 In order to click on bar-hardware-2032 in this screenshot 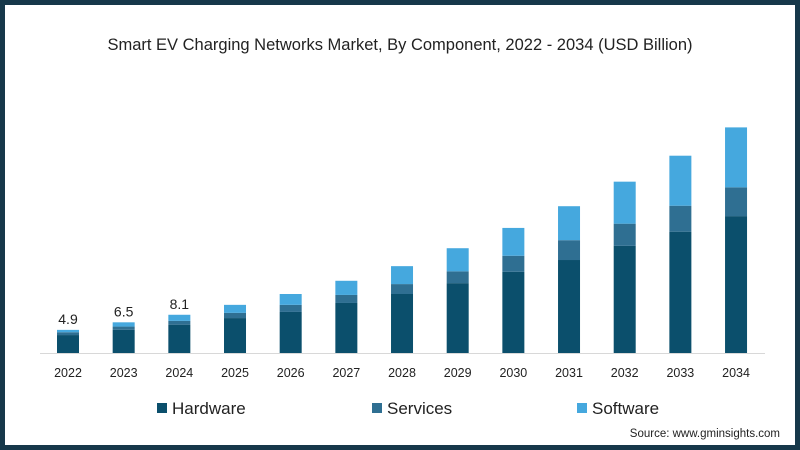, I will do `click(624, 299)`.